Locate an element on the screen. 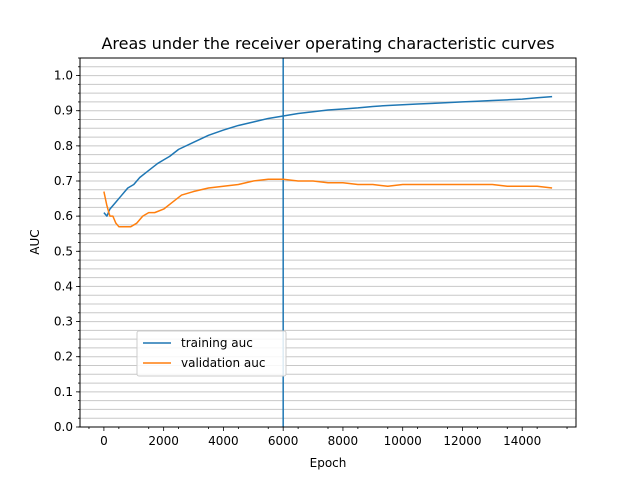  y-tick-label: 0.5 is located at coordinates (63, 251).